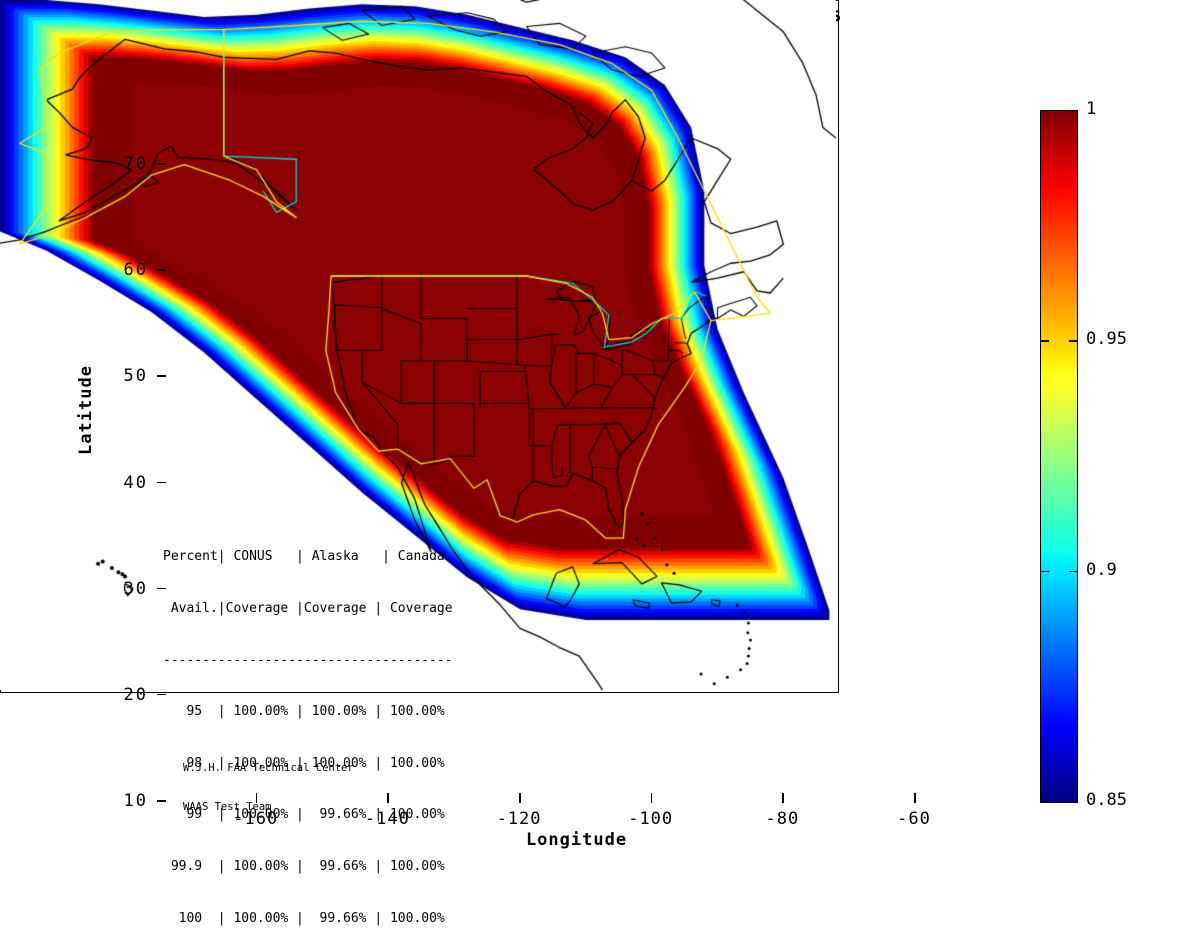  What do you see at coordinates (1106, 339) in the screenshot?
I see `colorbar-tick-label: 0.95` at bounding box center [1106, 339].